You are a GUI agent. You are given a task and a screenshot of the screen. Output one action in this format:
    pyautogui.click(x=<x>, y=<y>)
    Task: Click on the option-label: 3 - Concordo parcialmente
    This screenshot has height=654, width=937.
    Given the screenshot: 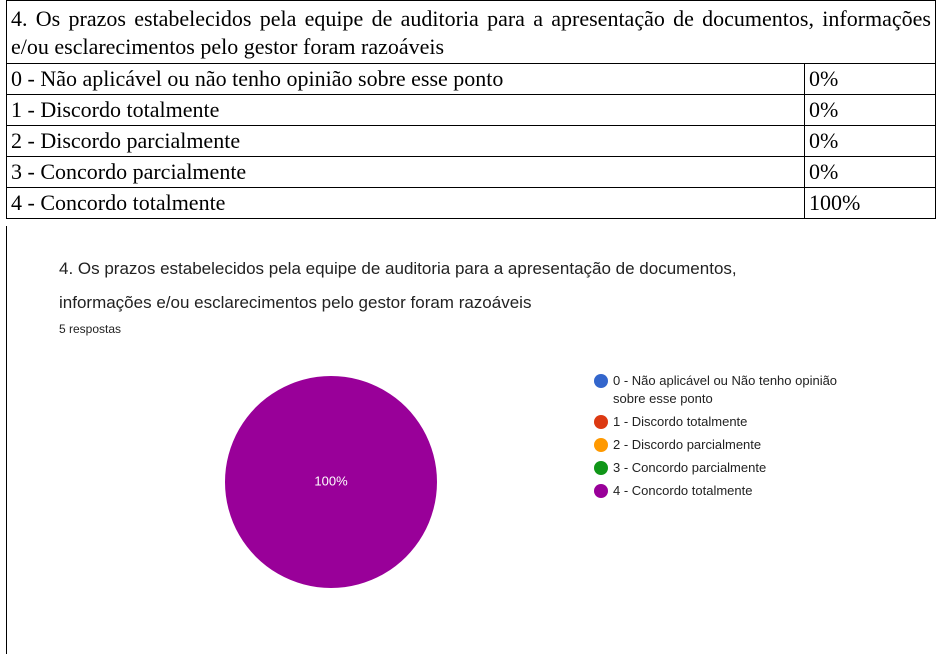 What is the action you would take?
    pyautogui.click(x=405, y=172)
    